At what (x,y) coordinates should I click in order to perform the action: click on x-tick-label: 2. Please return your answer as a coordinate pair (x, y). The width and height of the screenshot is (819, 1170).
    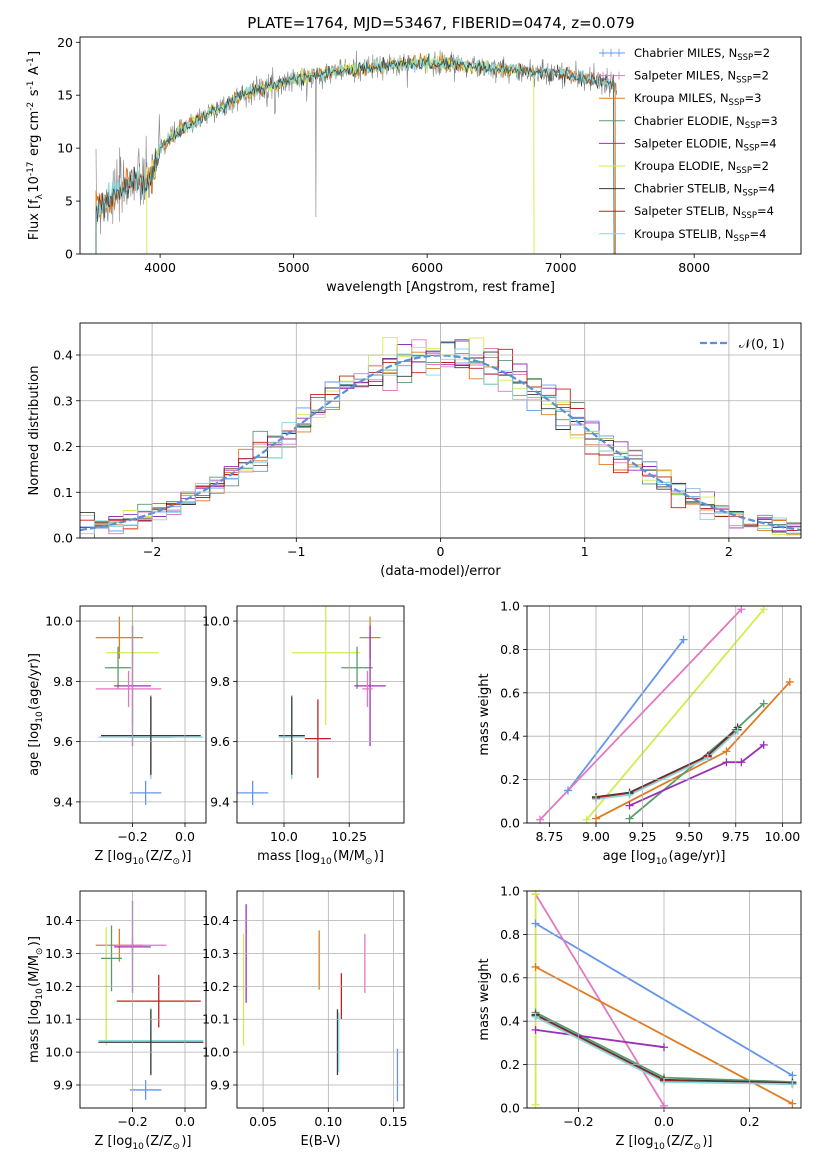
    Looking at the image, I should click on (729, 551).